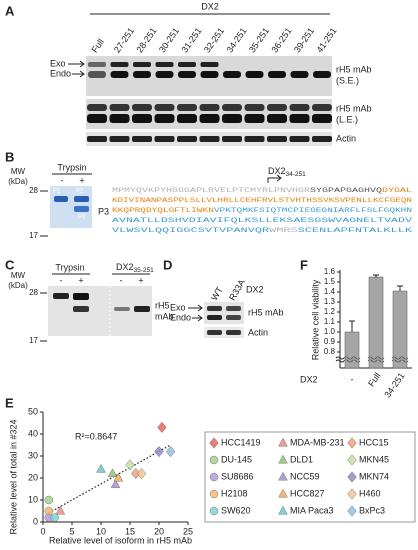  What do you see at coordinates (330, 331) in the screenshot?
I see `y-tick-label: 1.0` at bounding box center [330, 331].